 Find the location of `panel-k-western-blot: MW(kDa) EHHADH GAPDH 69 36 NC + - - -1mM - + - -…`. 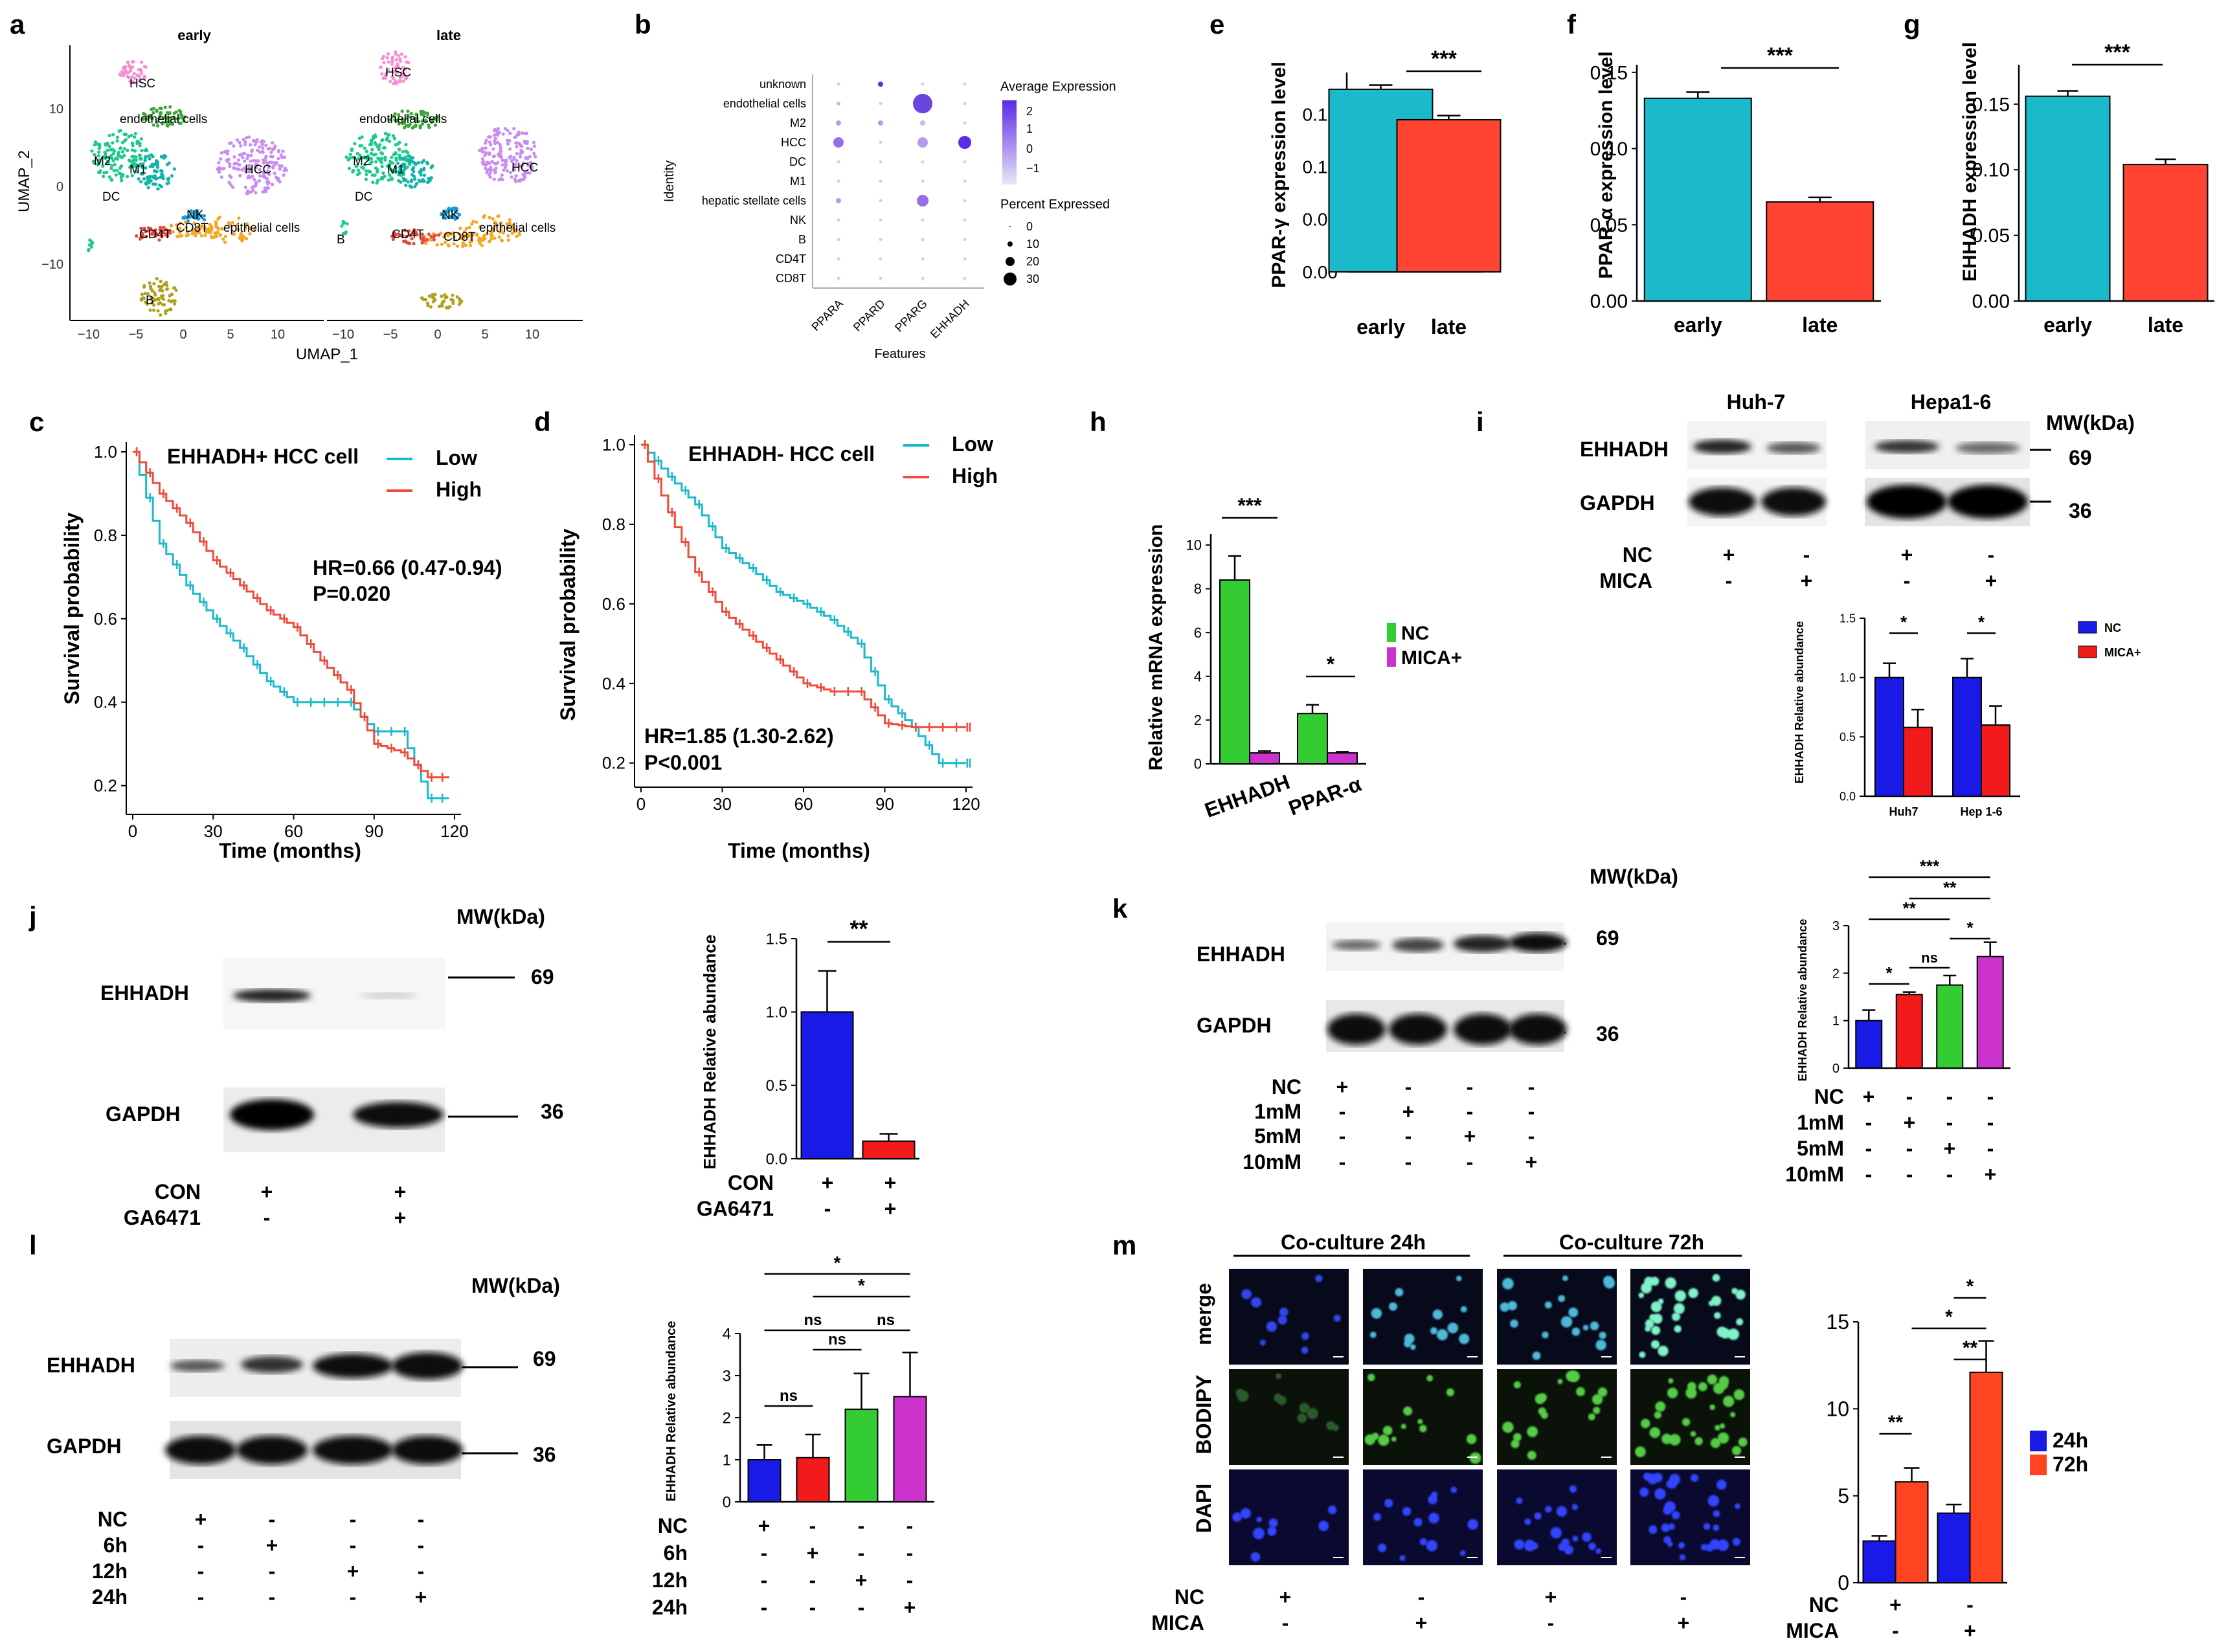

panel-k-western-blot: MW(kDa) EHHADH GAPDH 69 36 NC + - - -1mM - + - -… is located at coordinates (1437, 1019).